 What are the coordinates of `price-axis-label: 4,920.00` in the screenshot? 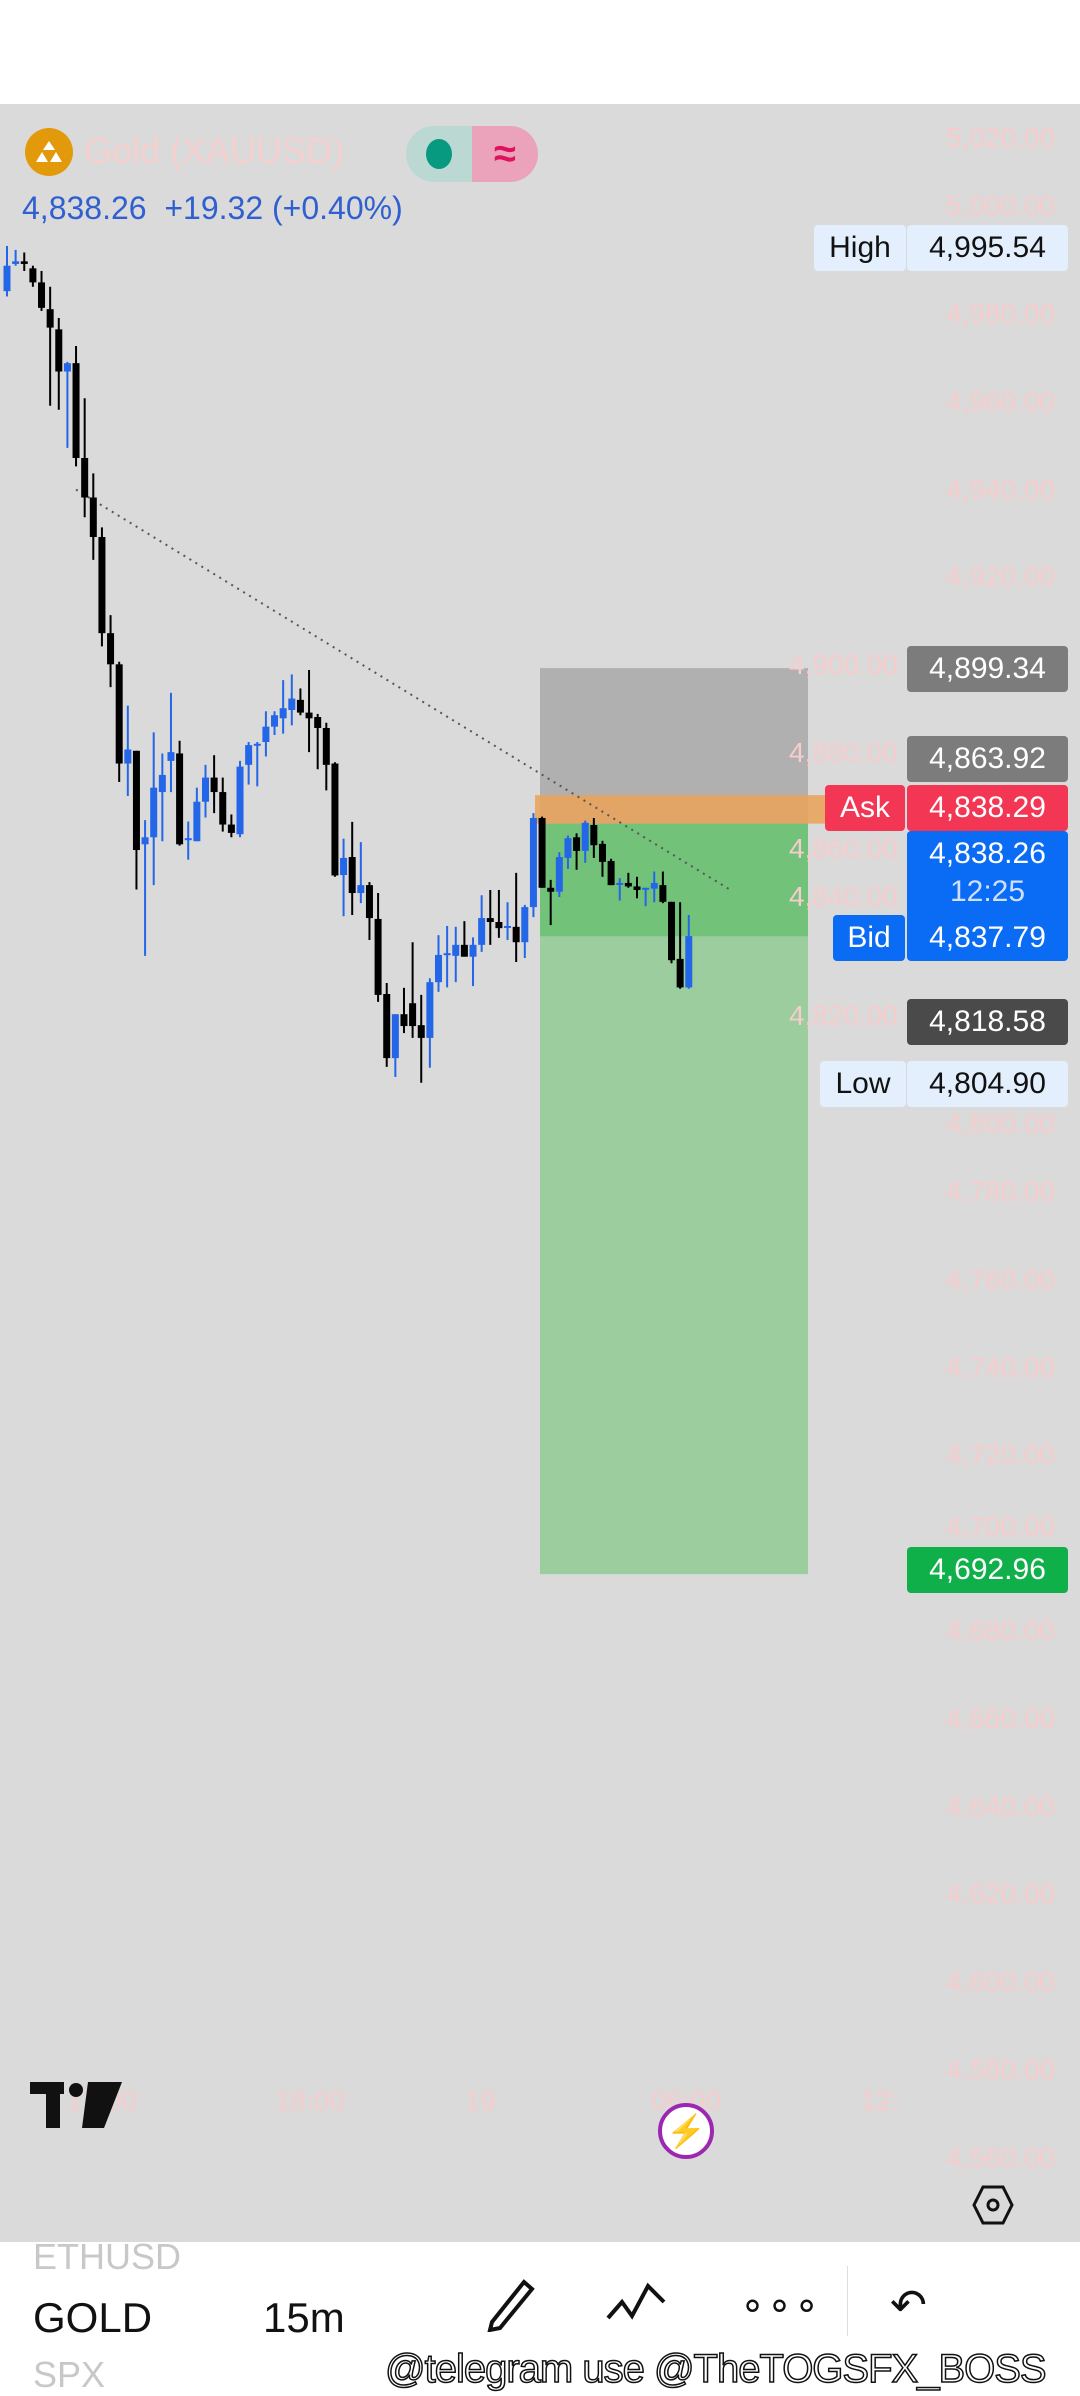 It's located at (1000, 577).